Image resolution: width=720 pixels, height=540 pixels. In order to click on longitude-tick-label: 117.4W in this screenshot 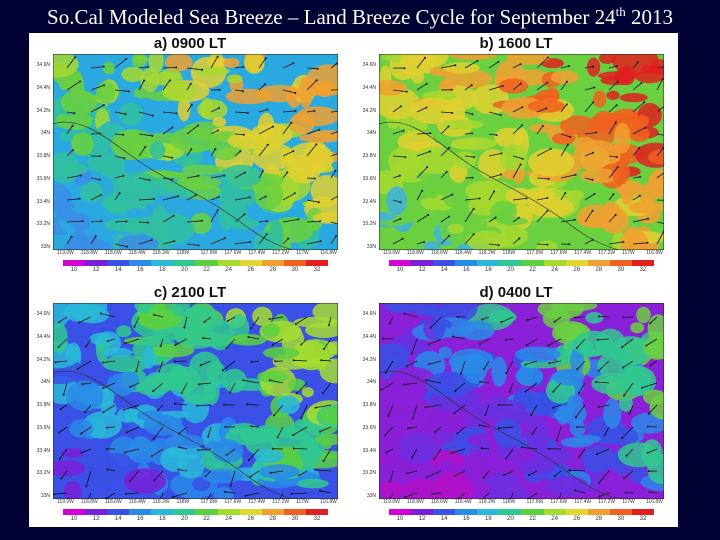, I will do `click(583, 253)`.